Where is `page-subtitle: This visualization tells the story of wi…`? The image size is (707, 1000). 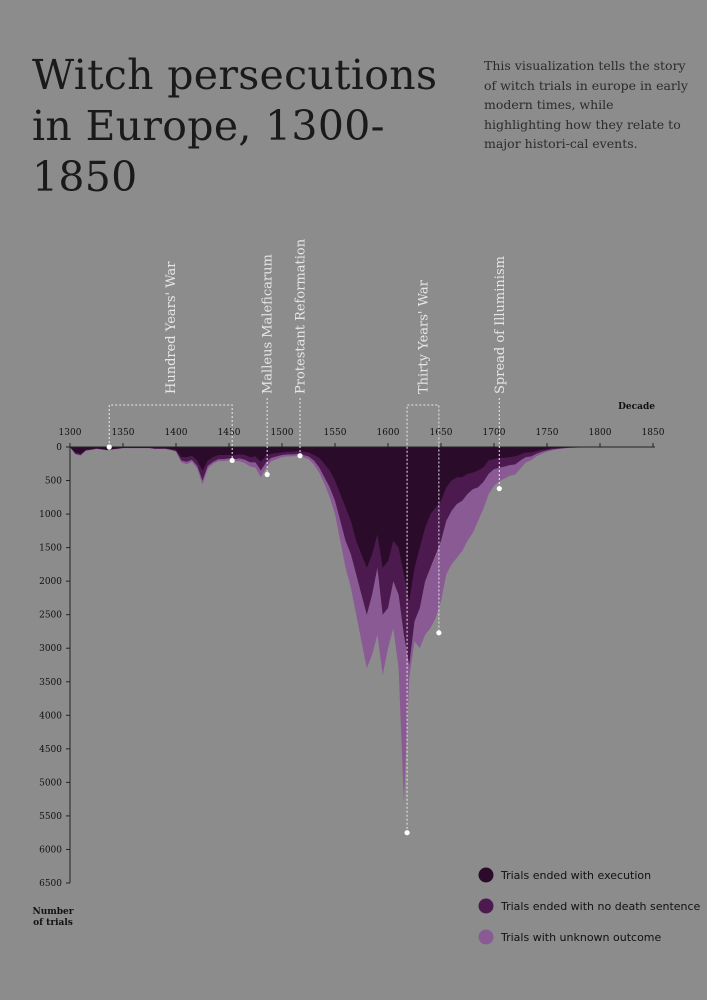
page-subtitle: This visualization tells the story of wi… is located at coordinates (586, 105).